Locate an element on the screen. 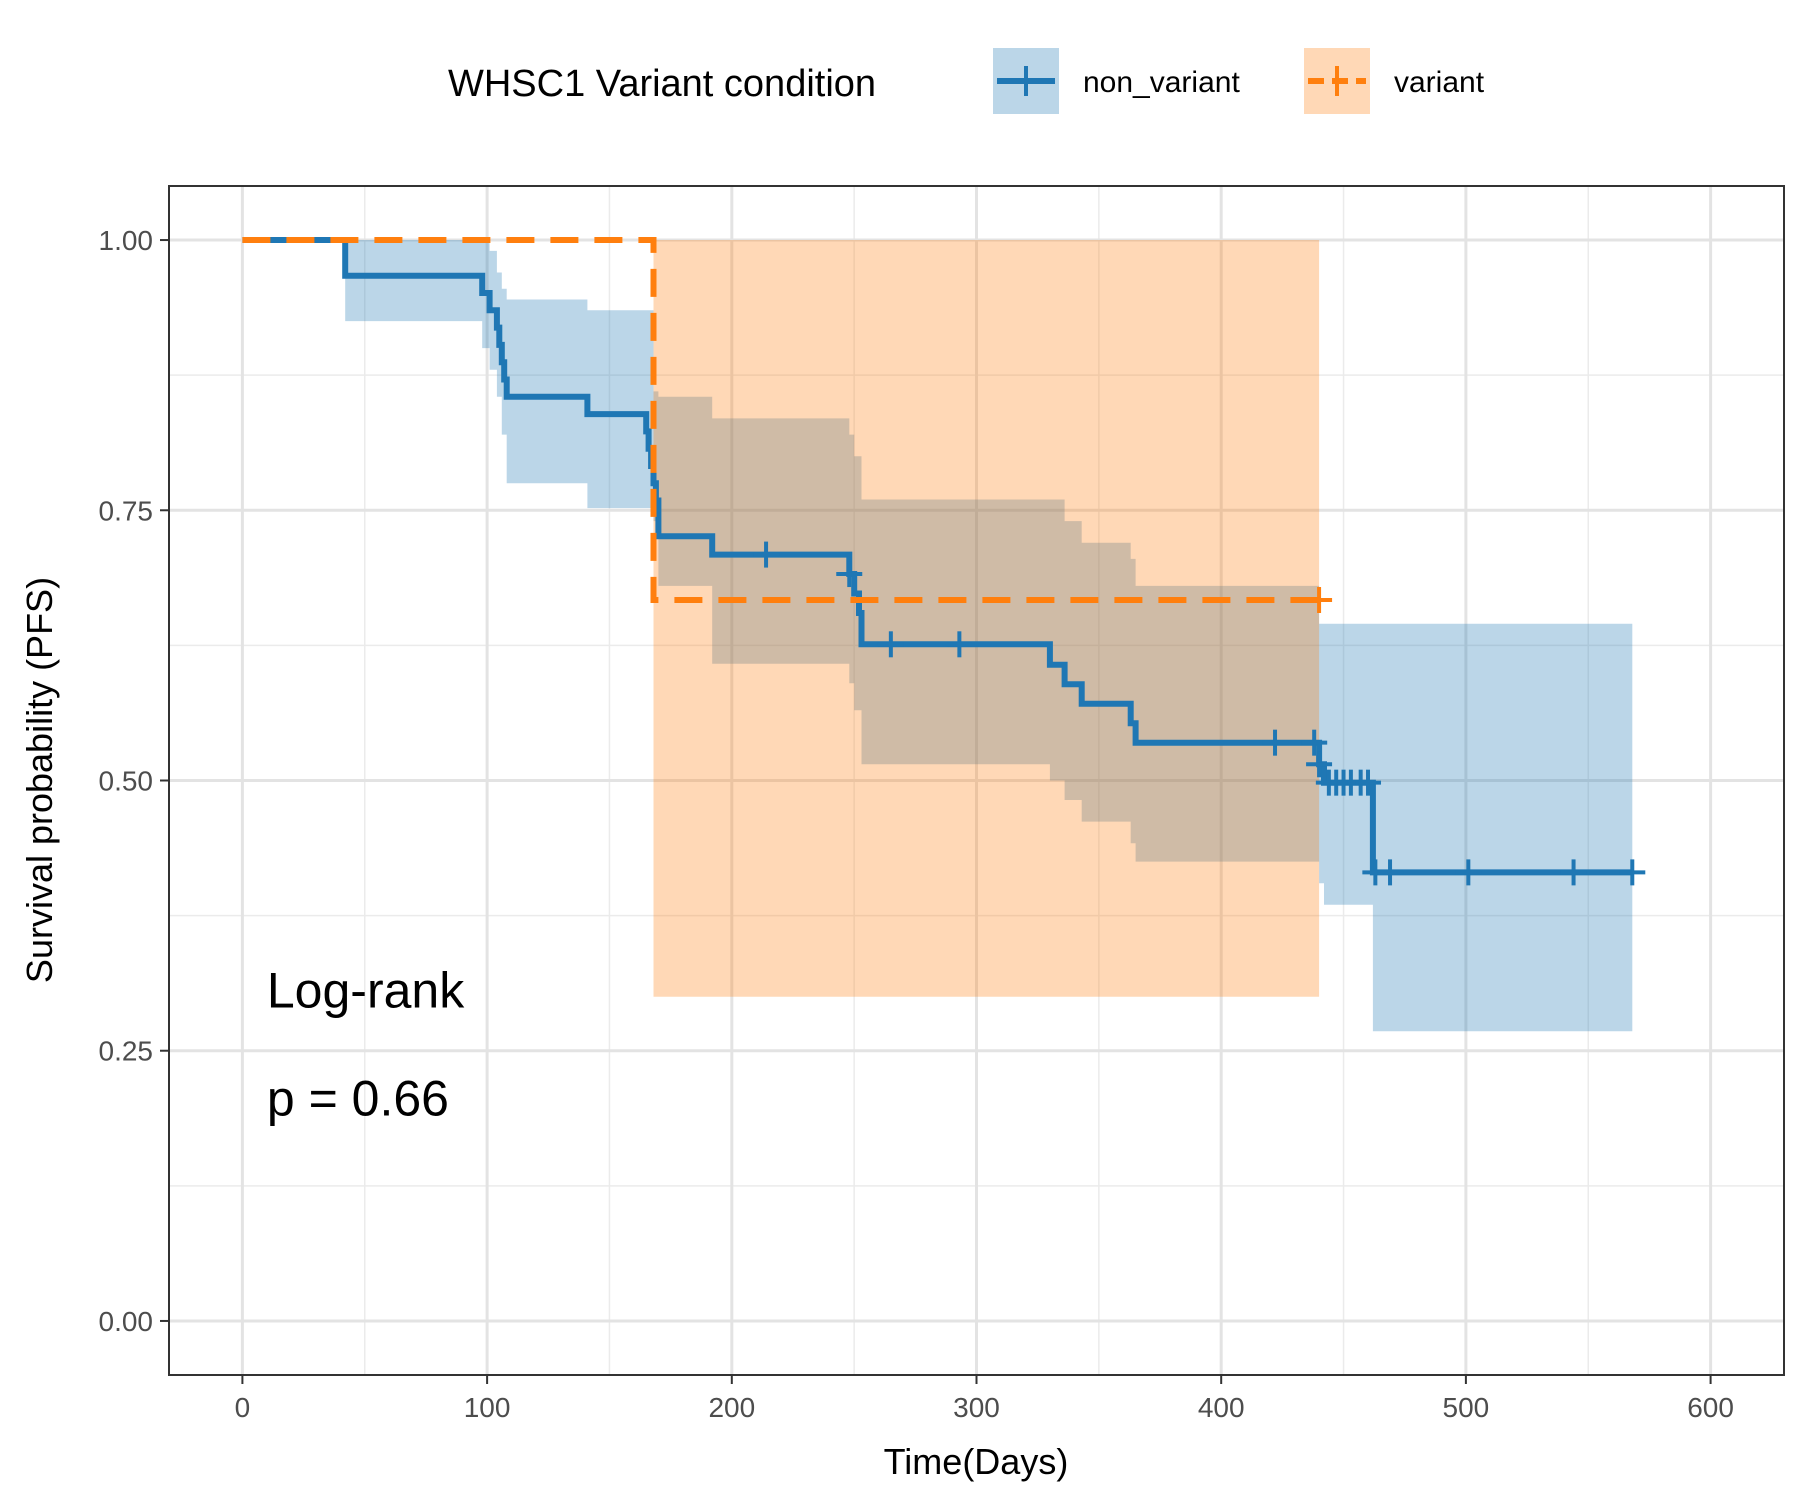  censor-mark-variant is located at coordinates (1319, 599).